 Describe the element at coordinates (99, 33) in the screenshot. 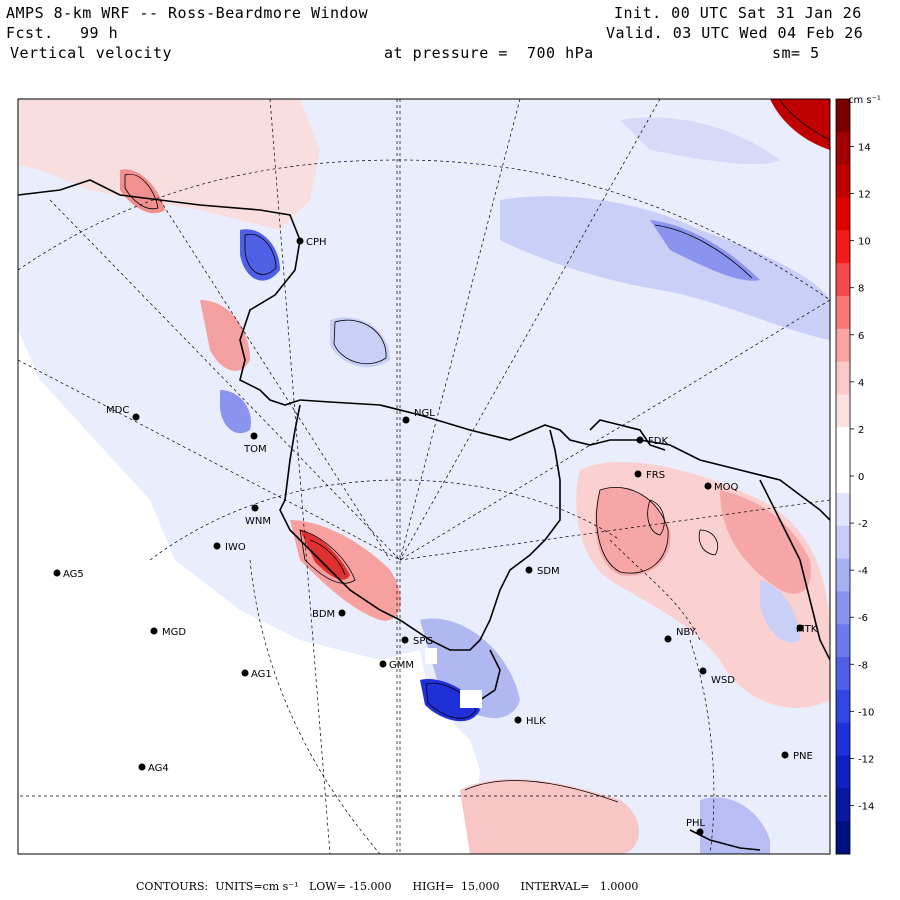

I see `forecast-hour: 99 h` at that location.